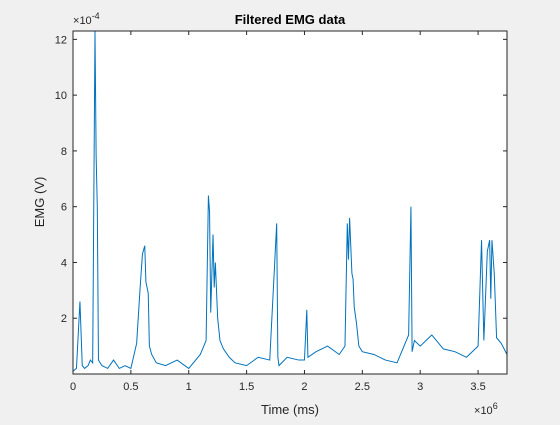 The height and width of the screenshot is (425, 560). What do you see at coordinates (290, 409) in the screenshot?
I see `x-axis-label: Time (ms)` at bounding box center [290, 409].